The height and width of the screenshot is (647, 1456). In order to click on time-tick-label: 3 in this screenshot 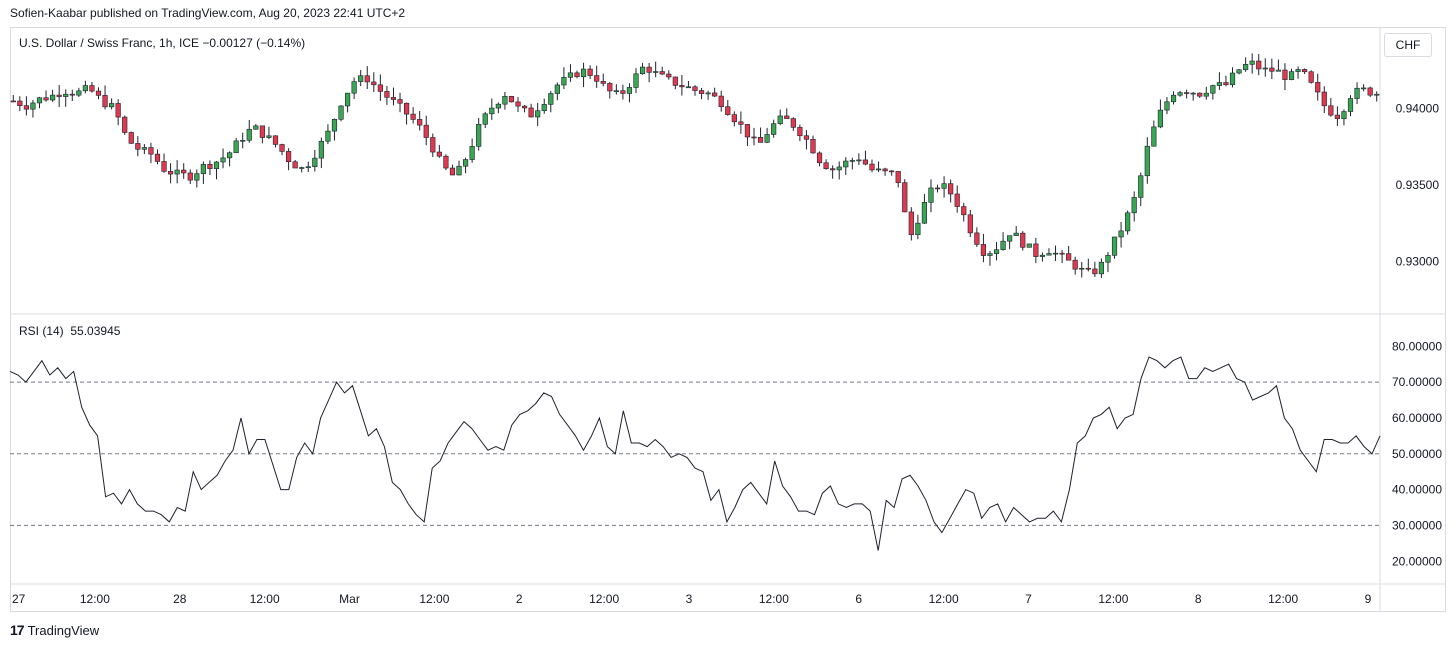, I will do `click(689, 599)`.